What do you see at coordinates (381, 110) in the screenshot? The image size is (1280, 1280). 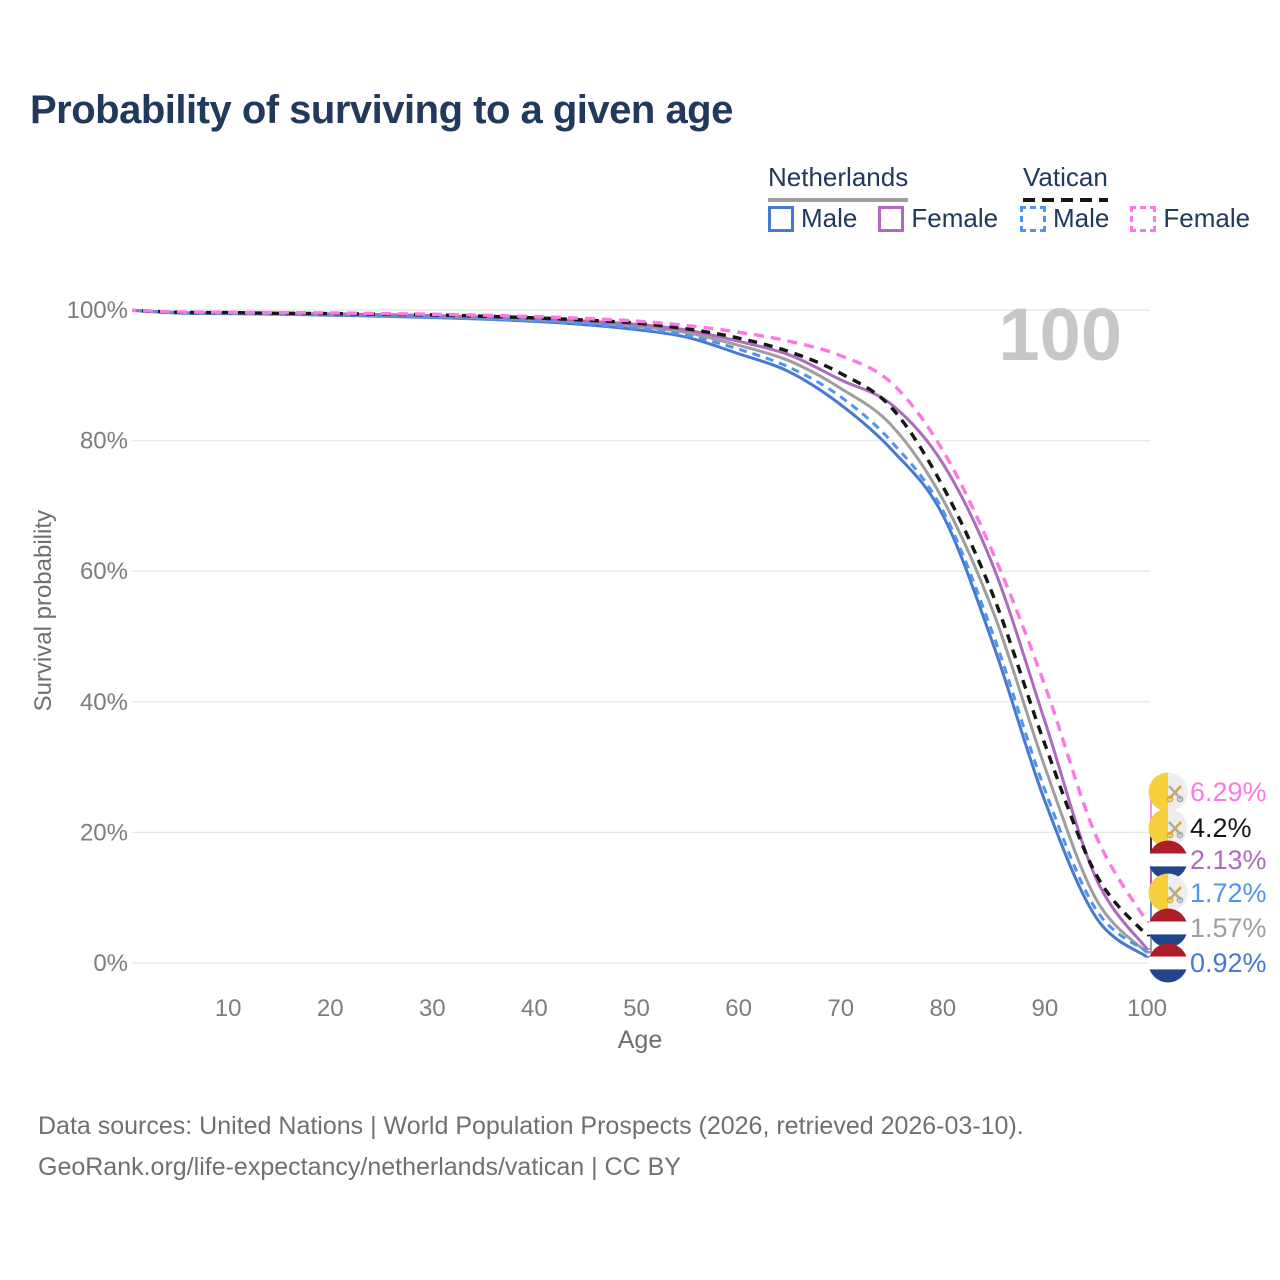 I see `page-title: Probability of surviving to a given age` at bounding box center [381, 110].